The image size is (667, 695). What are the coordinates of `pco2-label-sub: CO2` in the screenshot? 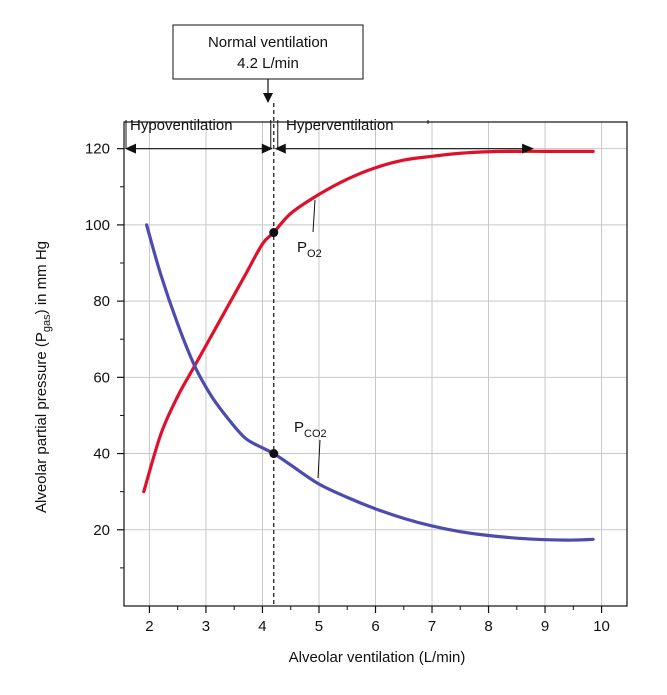 It's located at (315, 434).